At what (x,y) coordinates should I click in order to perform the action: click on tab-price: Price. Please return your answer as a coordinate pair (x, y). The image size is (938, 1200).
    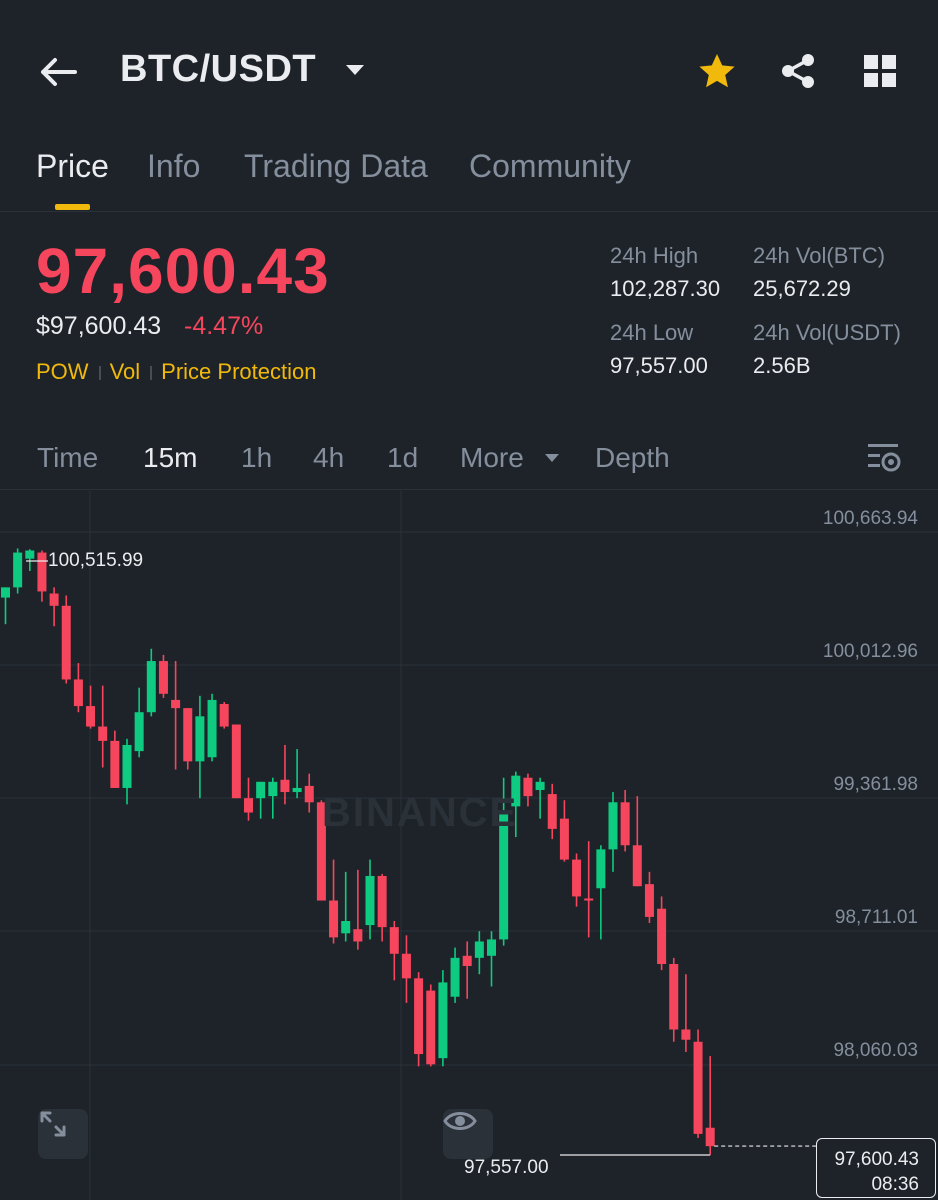
    Looking at the image, I should click on (72, 166).